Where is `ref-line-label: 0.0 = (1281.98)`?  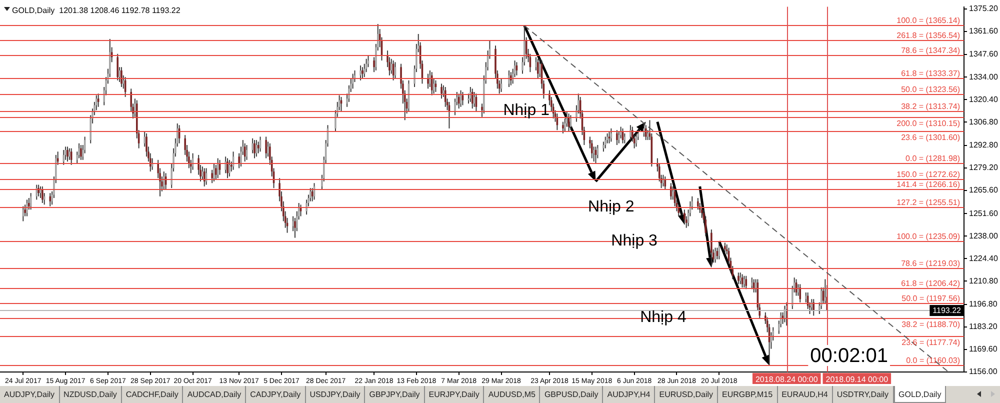
ref-line-label: 0.0 = (1281.98) is located at coordinates (933, 158).